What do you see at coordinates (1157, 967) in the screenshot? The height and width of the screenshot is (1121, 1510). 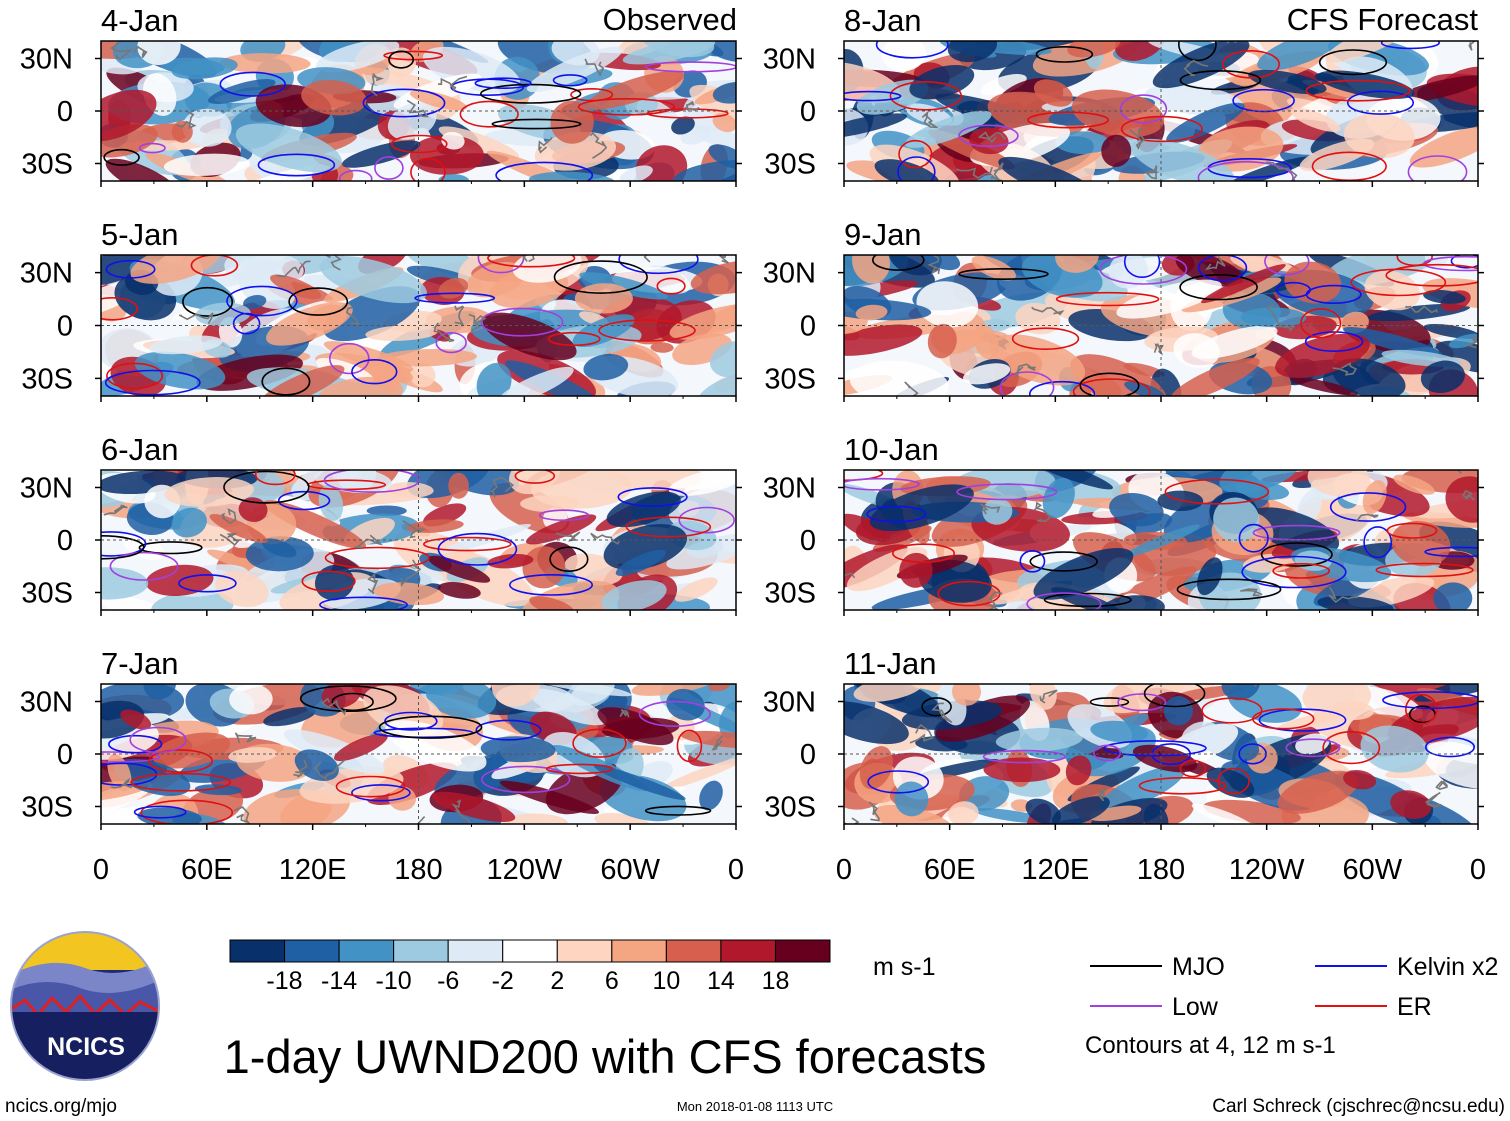 I see `legend-item-MJO: MJO` at bounding box center [1157, 967].